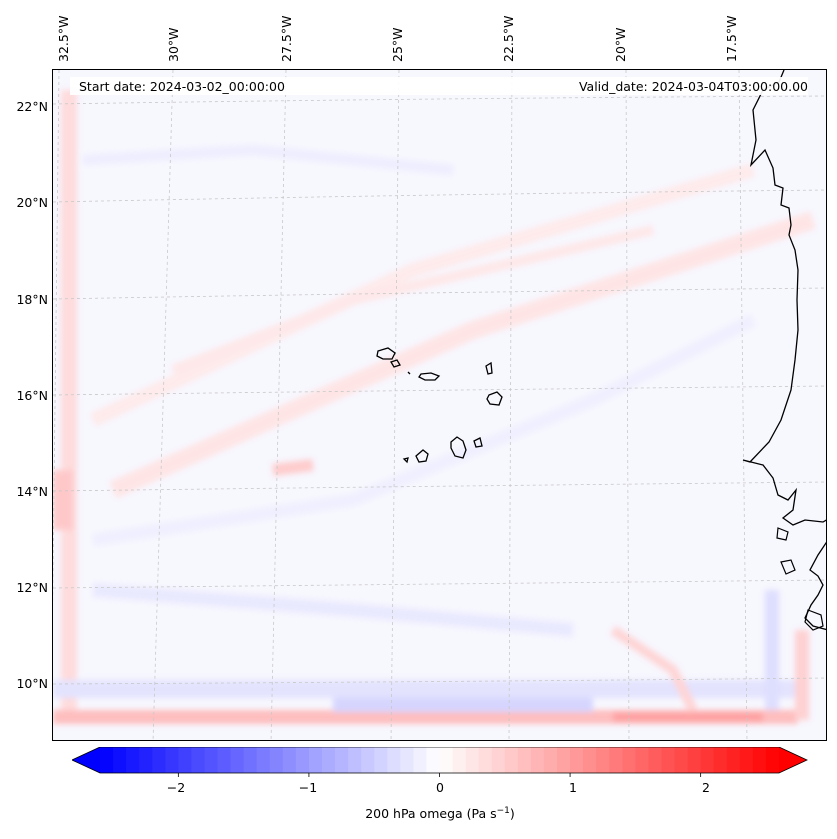 This screenshot has height=839, width=837. What do you see at coordinates (173, 44) in the screenshot?
I see `lon-label-30w: 30°W` at bounding box center [173, 44].